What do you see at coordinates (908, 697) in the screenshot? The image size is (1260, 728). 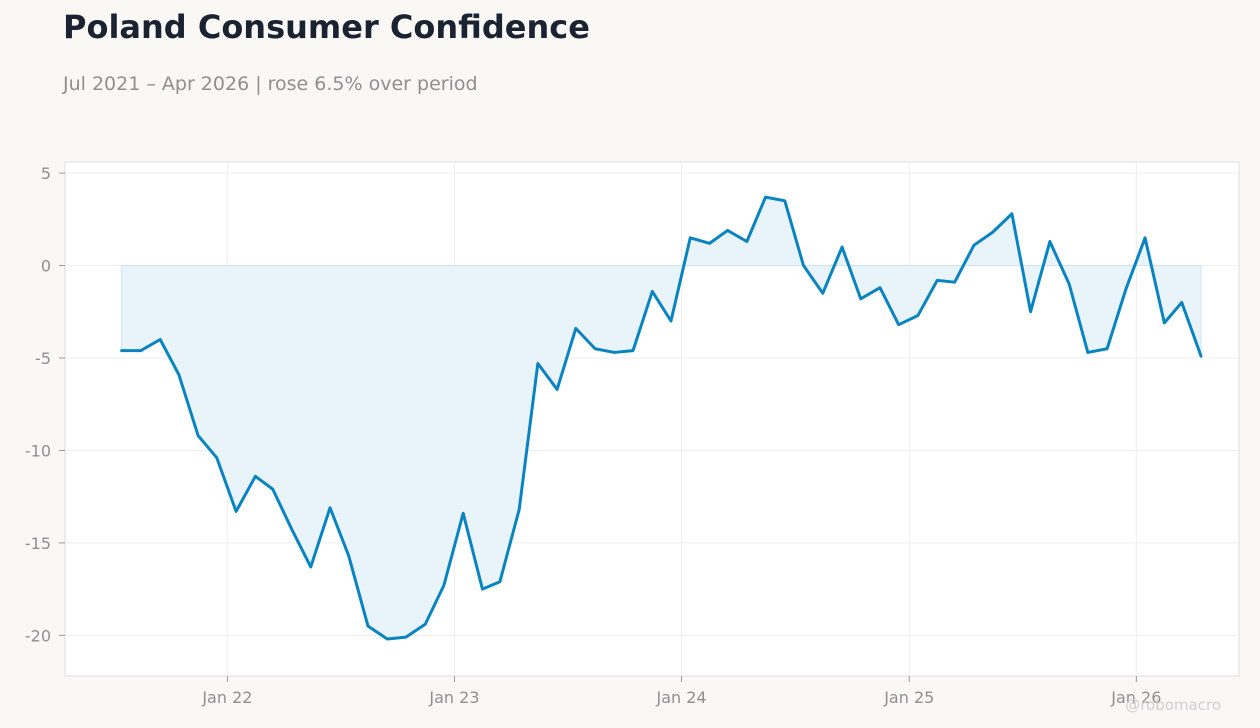 I see `x-tick-label: Jan 25` at bounding box center [908, 697].